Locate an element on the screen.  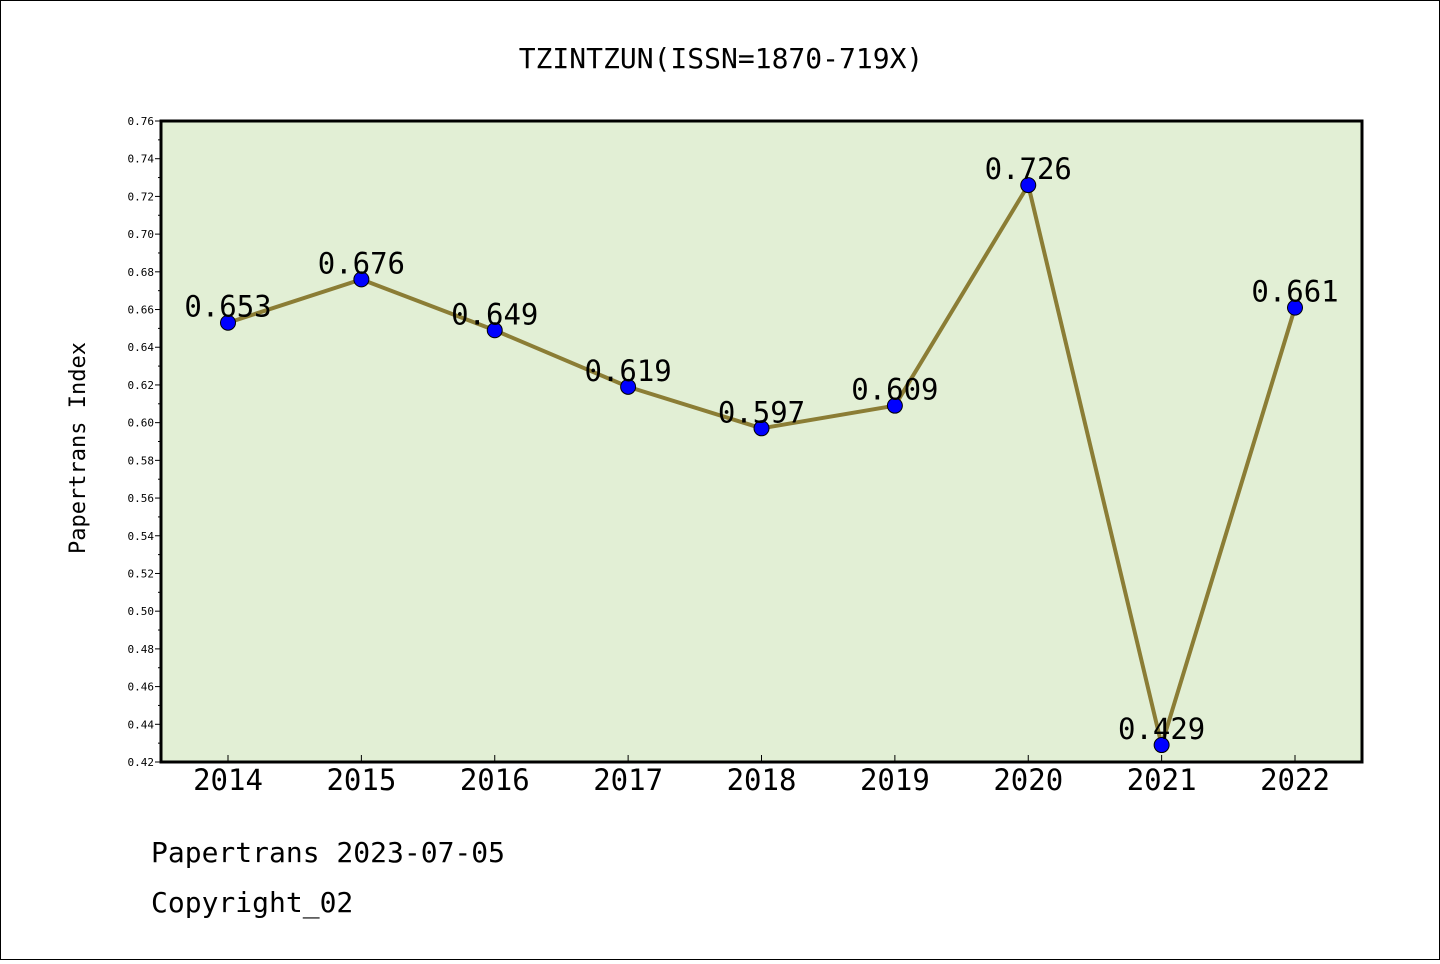
data-label: 0.661 is located at coordinates (1294, 292).